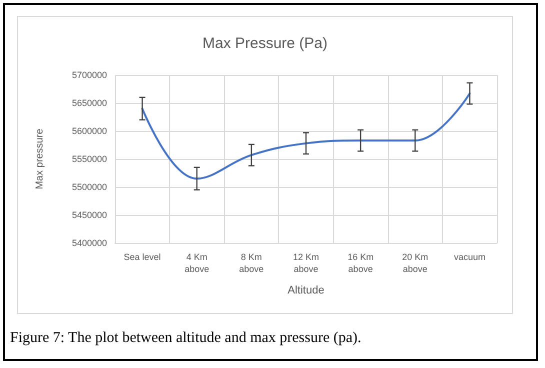  What do you see at coordinates (142, 257) in the screenshot?
I see `x-tick-label: Sea level` at bounding box center [142, 257].